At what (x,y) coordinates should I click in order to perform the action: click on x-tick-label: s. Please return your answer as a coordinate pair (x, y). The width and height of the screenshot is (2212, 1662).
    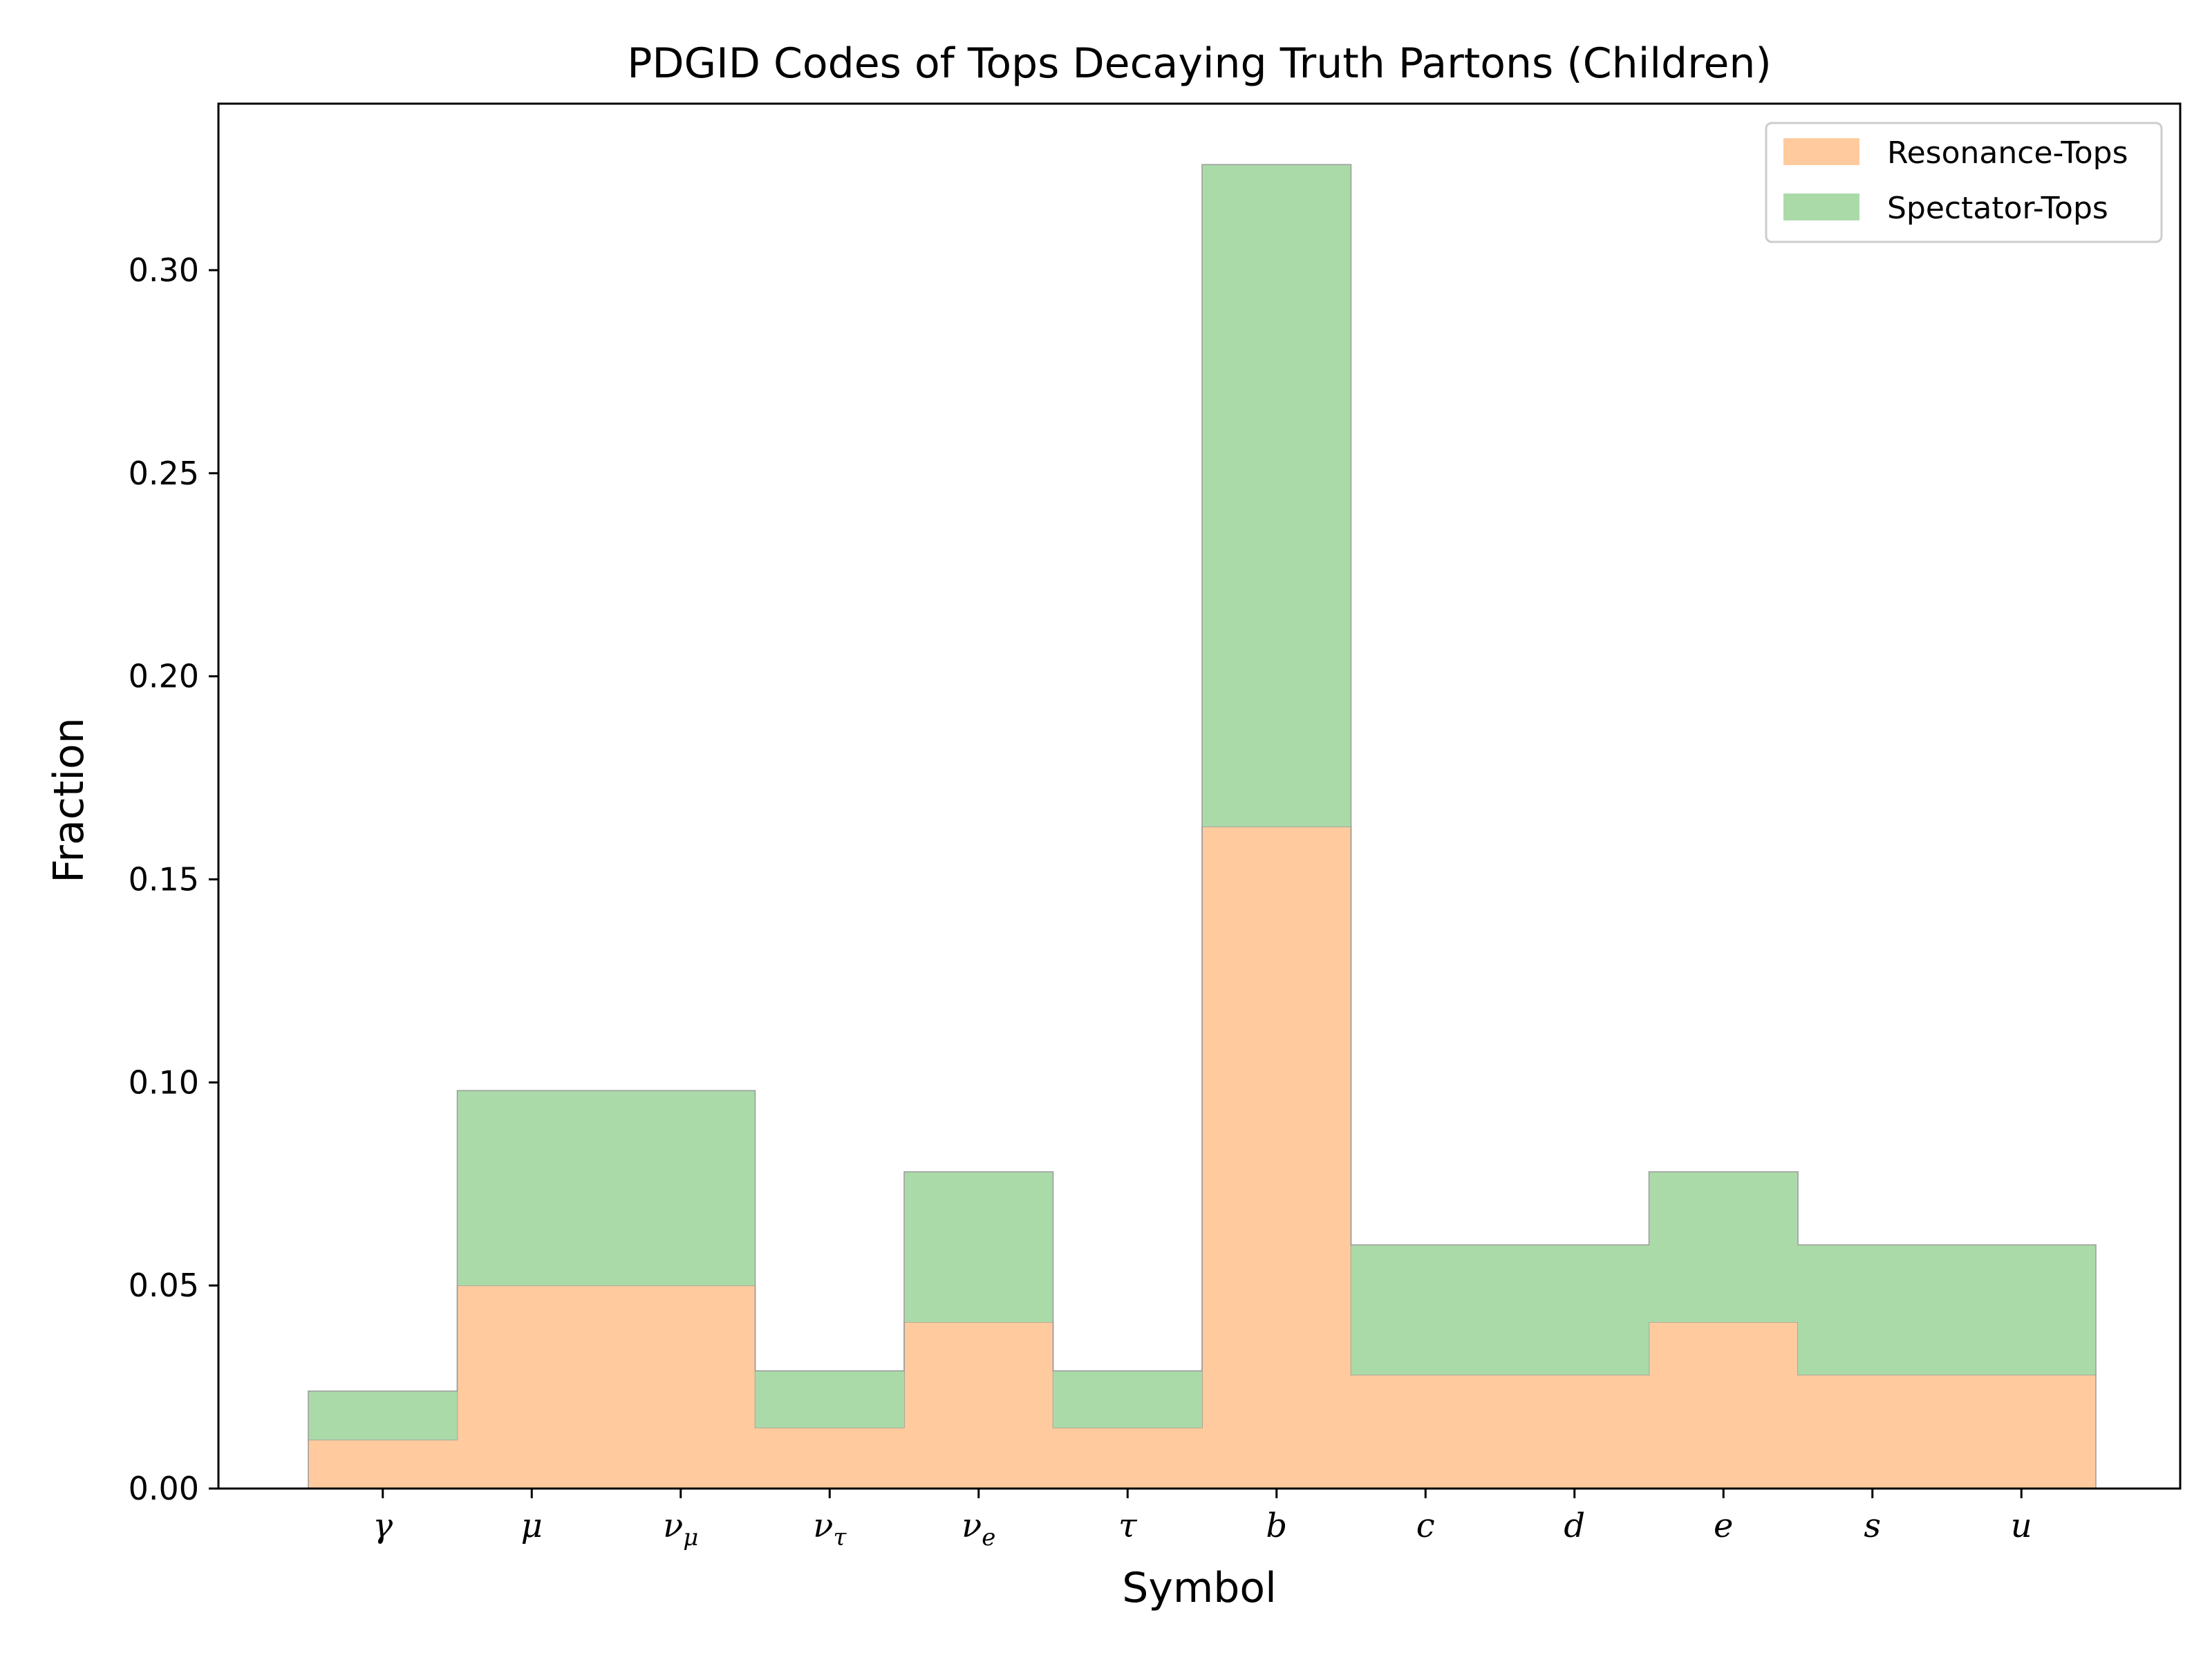
    Looking at the image, I should click on (1872, 1526).